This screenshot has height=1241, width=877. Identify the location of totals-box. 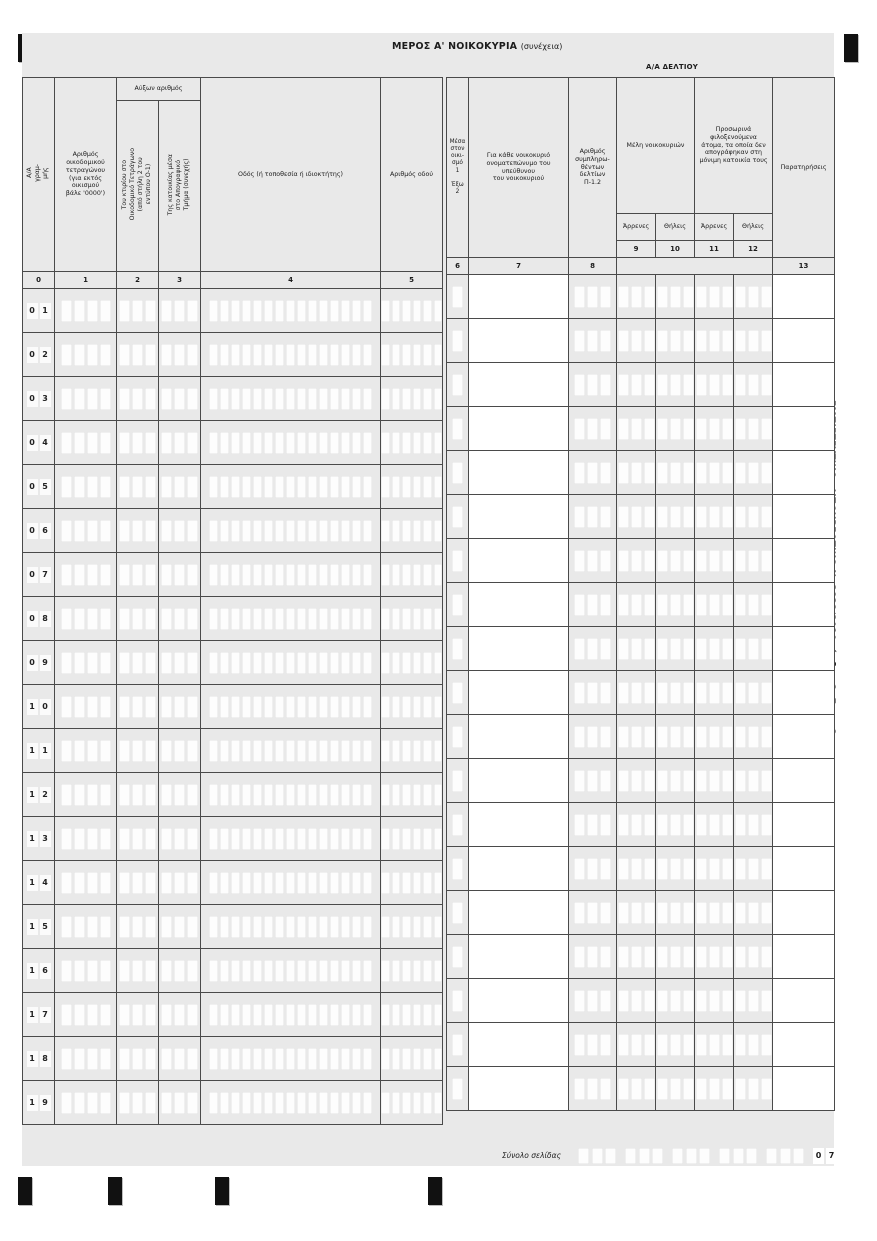
(677, 1156).